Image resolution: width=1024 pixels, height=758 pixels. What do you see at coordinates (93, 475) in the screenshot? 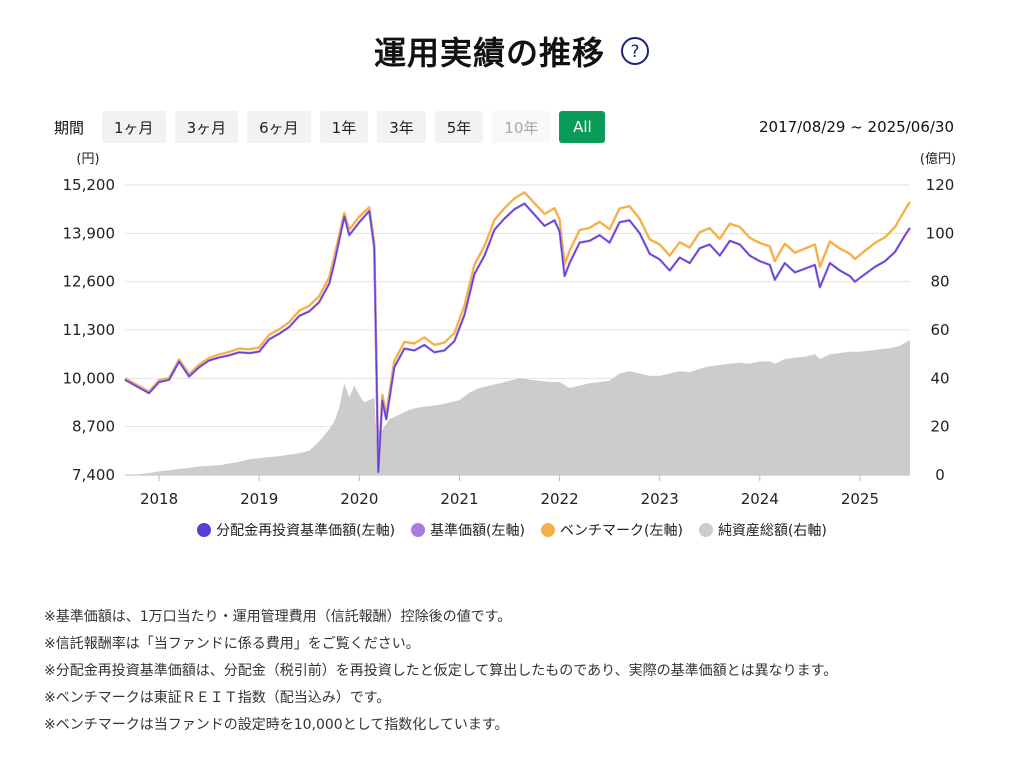
I see `y-tick-left: 7,400` at bounding box center [93, 475].